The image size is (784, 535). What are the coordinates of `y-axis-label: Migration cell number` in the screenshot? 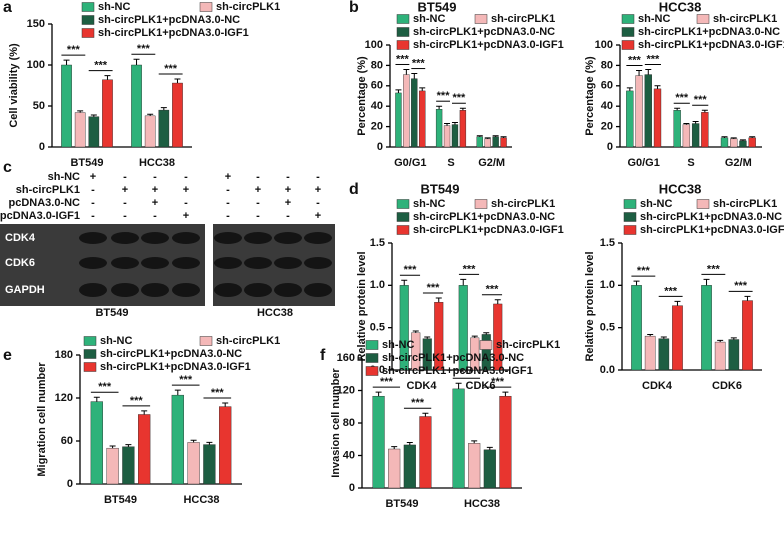 It's located at (42, 419).